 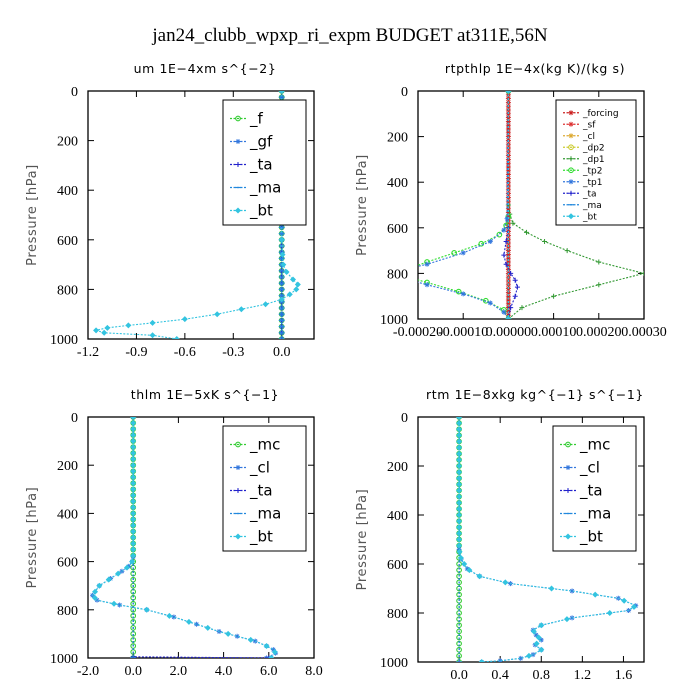 What do you see at coordinates (269, 671) in the screenshot?
I see `x-tick-label: 6.0` at bounding box center [269, 671].